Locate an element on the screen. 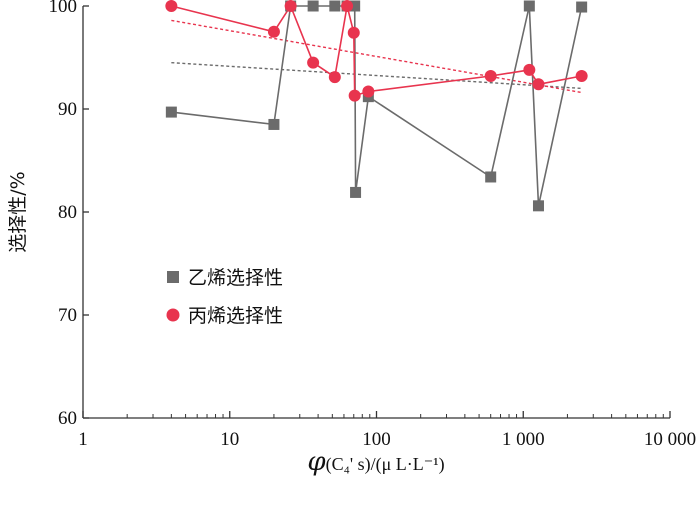  y-tick-label: 60 is located at coordinates (67, 418).